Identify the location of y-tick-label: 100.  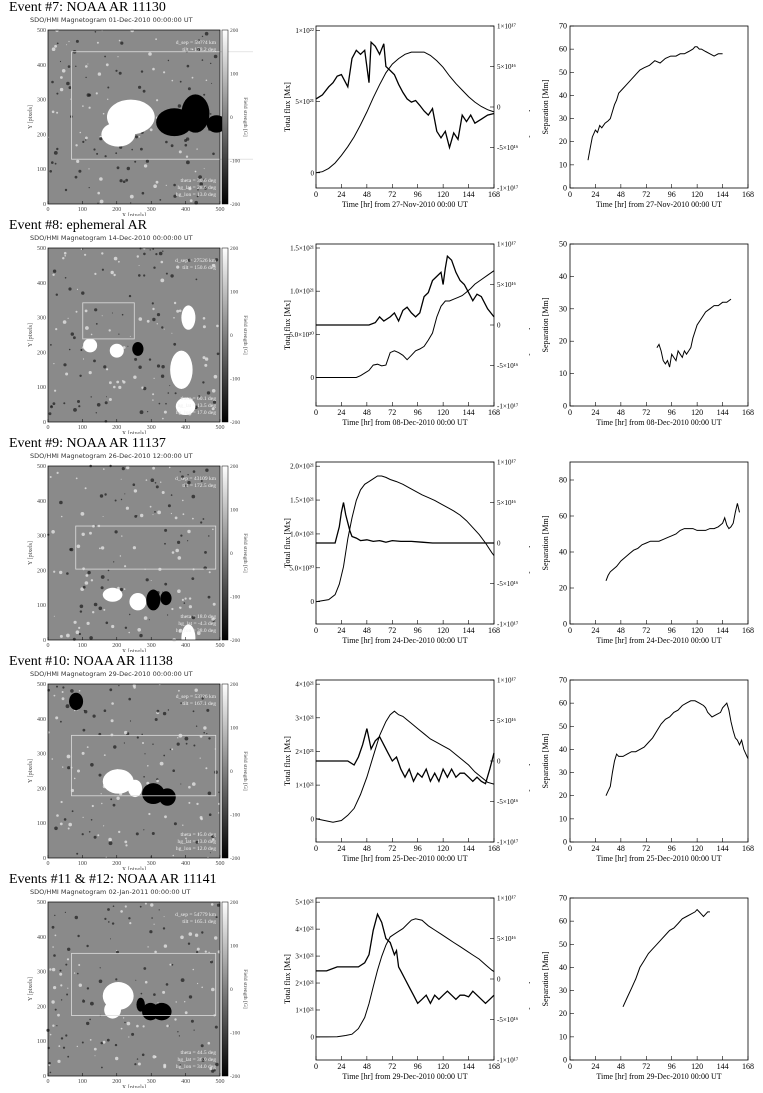
(41, 170).